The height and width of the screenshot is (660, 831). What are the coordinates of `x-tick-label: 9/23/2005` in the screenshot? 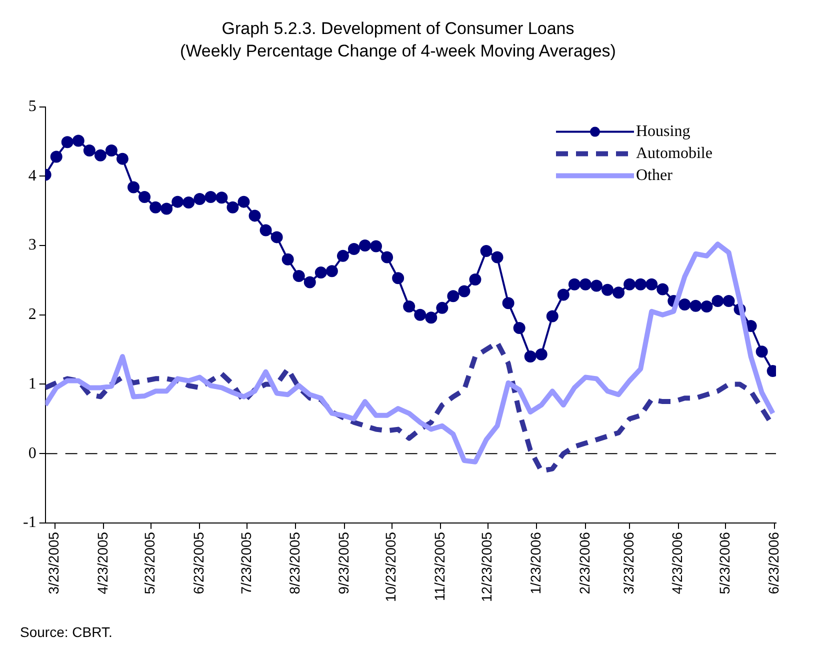 It's located at (343, 563).